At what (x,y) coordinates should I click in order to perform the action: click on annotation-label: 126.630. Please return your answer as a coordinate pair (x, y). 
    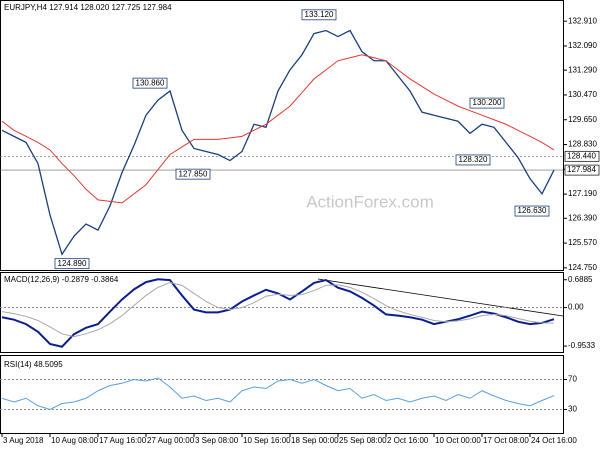
    Looking at the image, I should click on (532, 210).